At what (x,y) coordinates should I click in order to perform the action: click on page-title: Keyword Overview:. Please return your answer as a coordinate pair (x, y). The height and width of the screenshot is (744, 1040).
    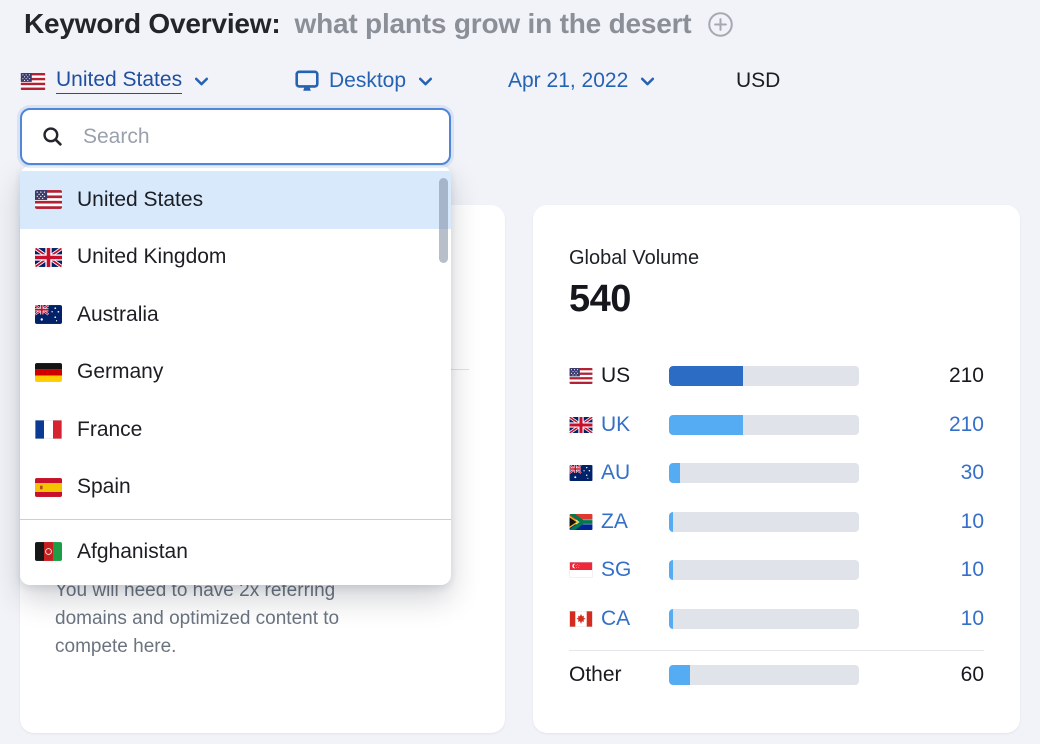
    Looking at the image, I should click on (152, 23).